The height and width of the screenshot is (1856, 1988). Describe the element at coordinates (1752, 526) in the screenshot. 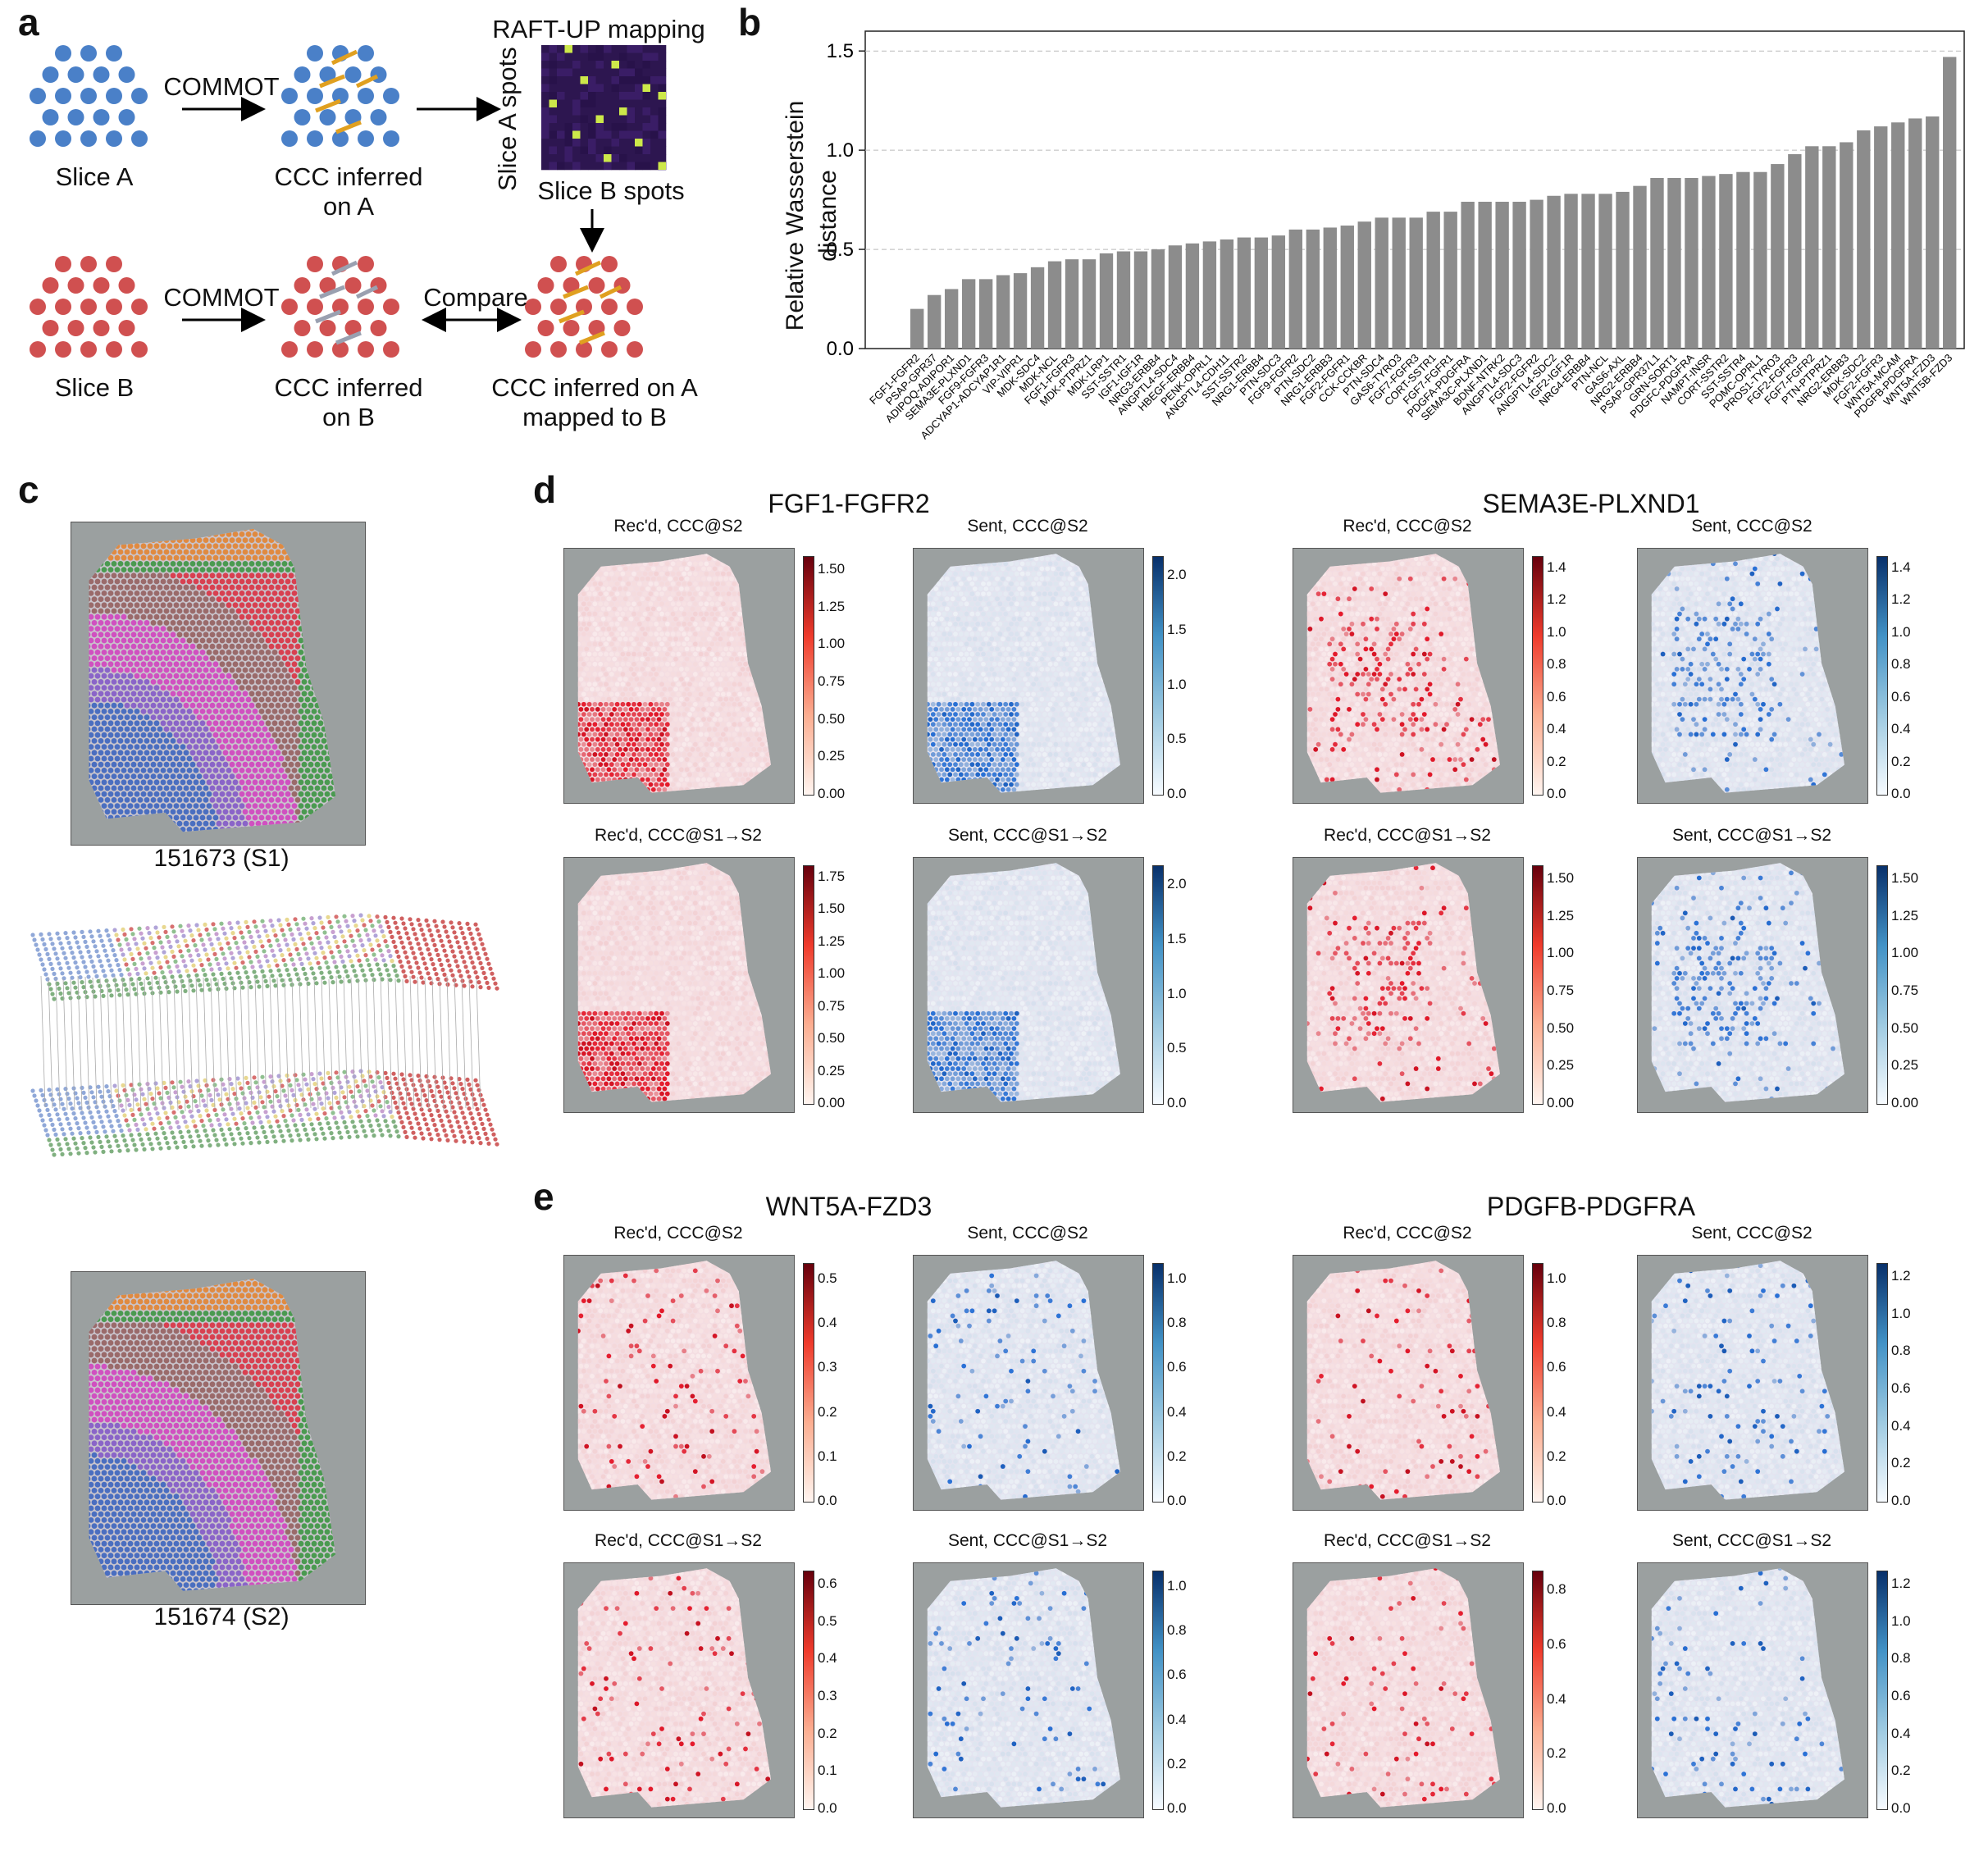

I see `subplot-title: Sent, CCC@S2` at that location.